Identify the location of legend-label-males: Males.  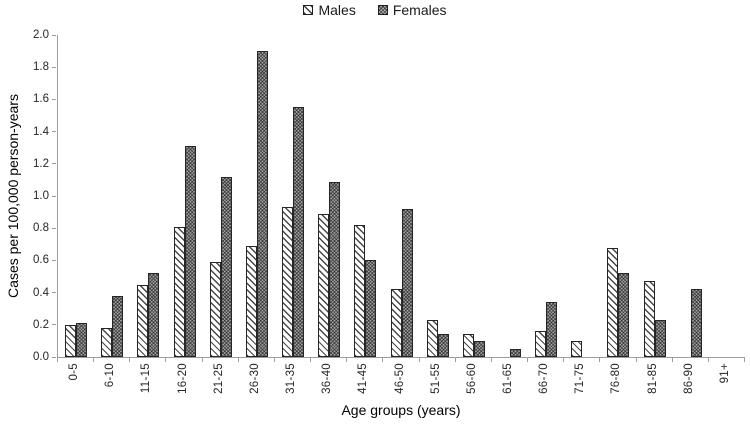
(337, 10).